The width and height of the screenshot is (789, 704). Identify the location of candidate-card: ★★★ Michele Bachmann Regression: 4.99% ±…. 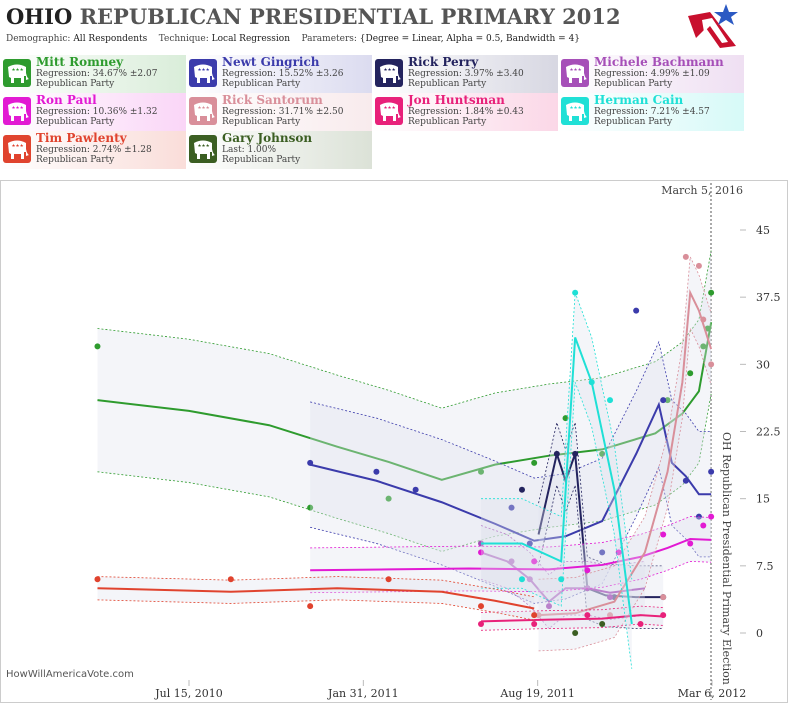
(651, 74).